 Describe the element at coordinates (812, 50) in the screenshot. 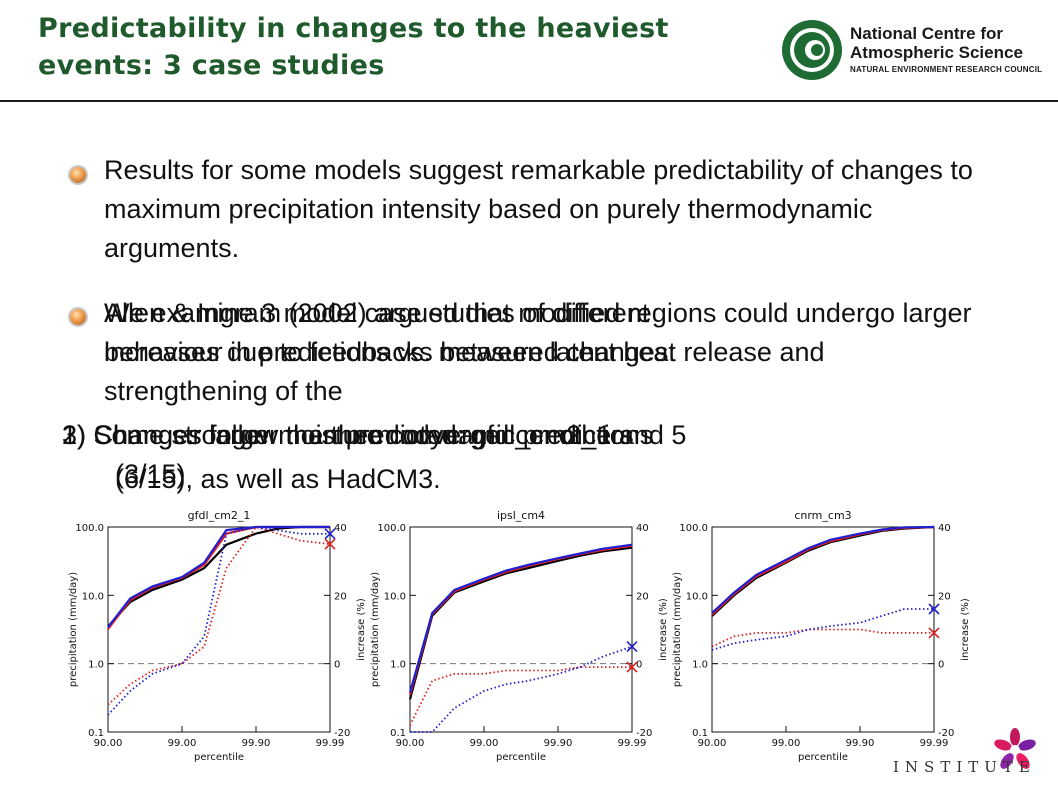

I see `ncas-spiral-icon` at that location.